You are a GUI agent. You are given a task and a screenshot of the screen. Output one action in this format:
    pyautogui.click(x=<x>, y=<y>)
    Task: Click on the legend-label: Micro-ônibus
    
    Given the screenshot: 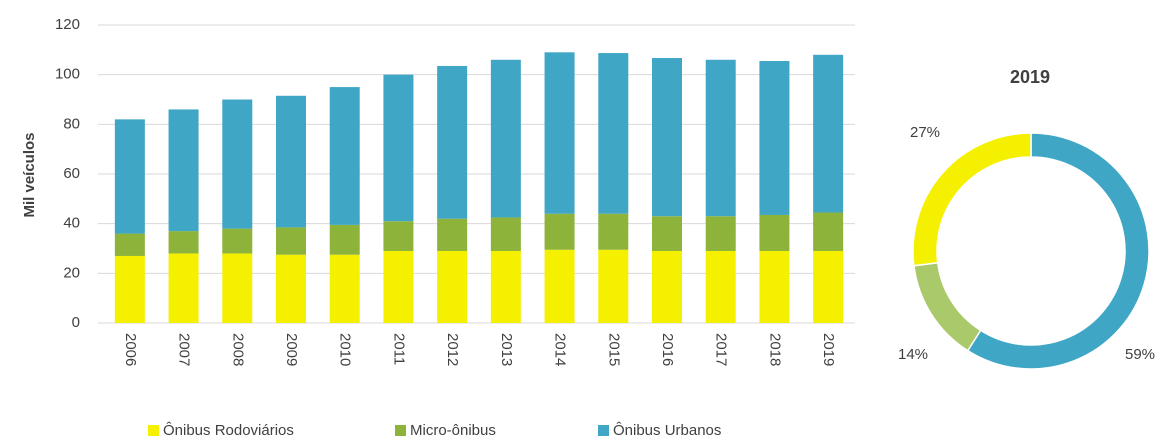 What is the action you would take?
    pyautogui.click(x=453, y=430)
    